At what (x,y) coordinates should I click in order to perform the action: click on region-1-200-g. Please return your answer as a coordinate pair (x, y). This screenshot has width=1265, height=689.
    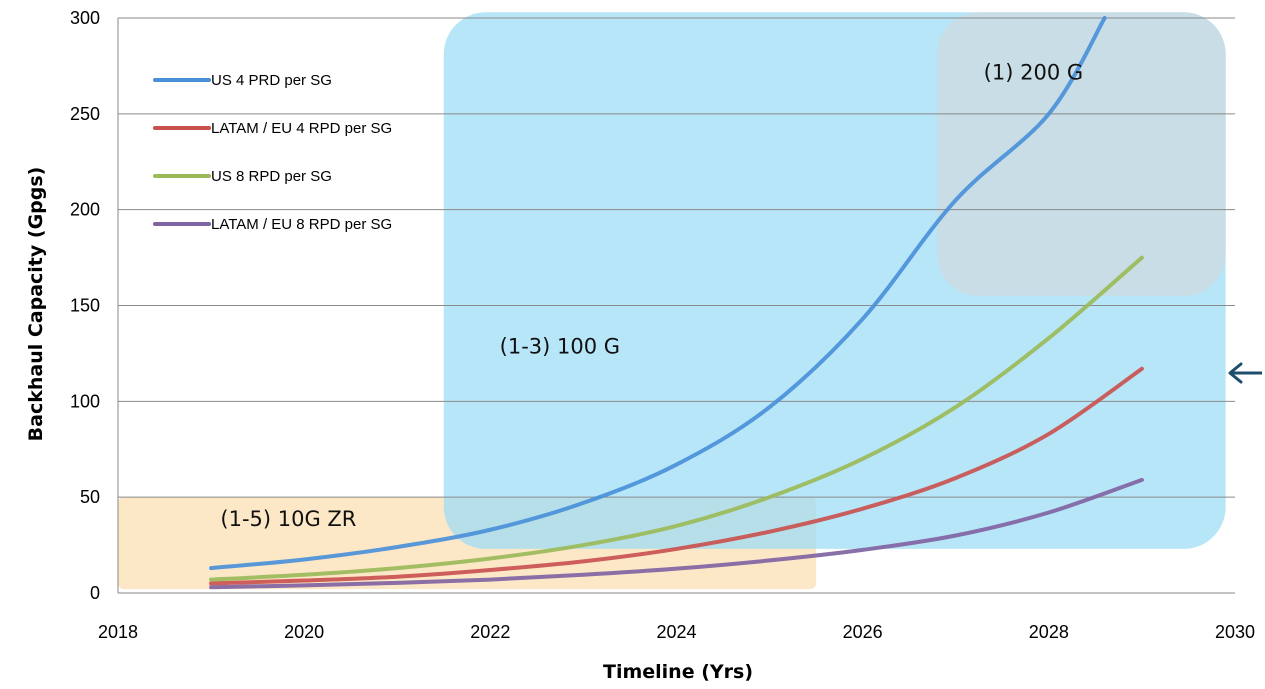
    Looking at the image, I should click on (1081, 154).